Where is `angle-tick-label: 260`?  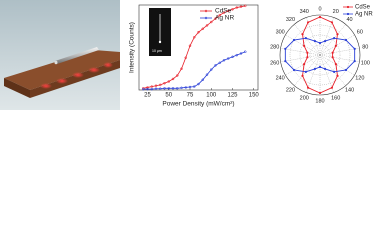 angle-tick-label: 260 is located at coordinates (274, 63).